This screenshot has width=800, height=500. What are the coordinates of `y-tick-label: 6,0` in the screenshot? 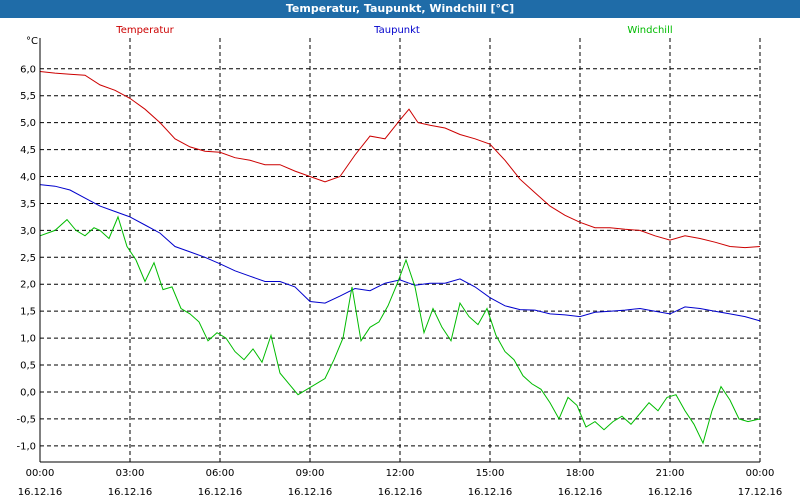 It's located at (28, 69).